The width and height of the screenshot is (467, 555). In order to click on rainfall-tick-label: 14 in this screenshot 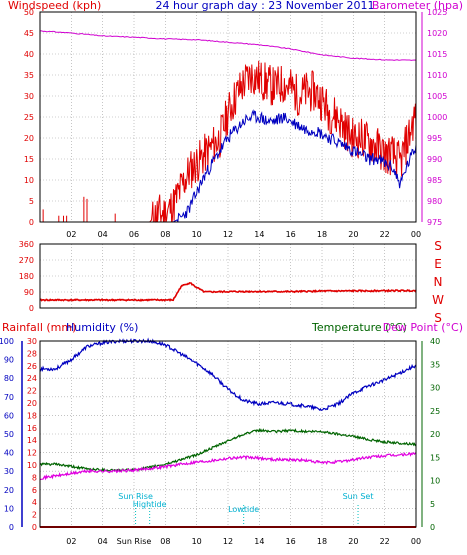, I will do `click(32, 440)`.